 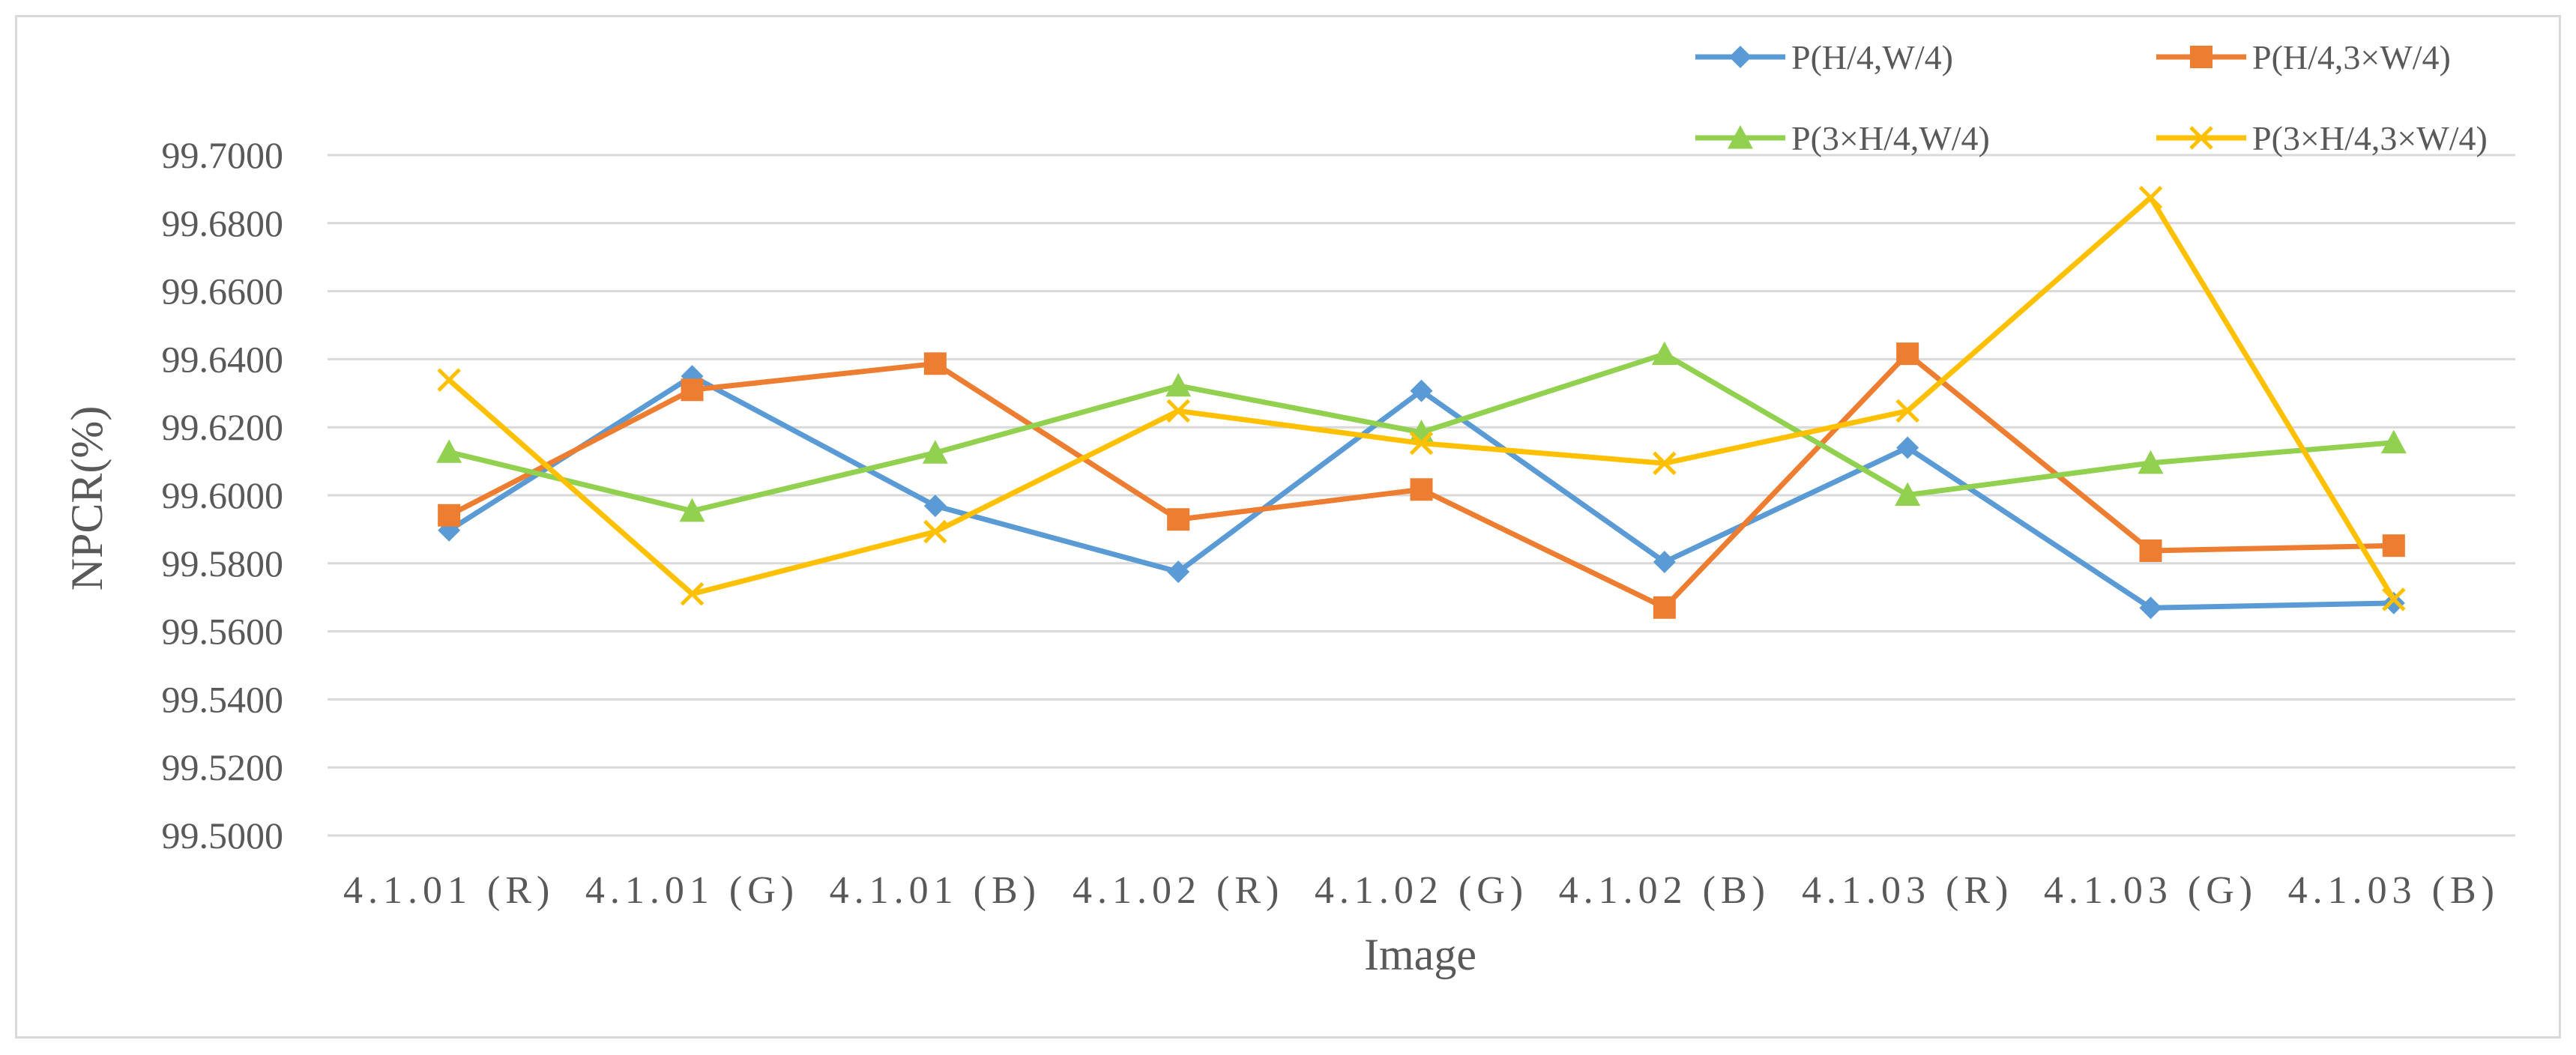 I want to click on legend-item: P(3×H/4,3×W/4), so click(x=2322, y=138).